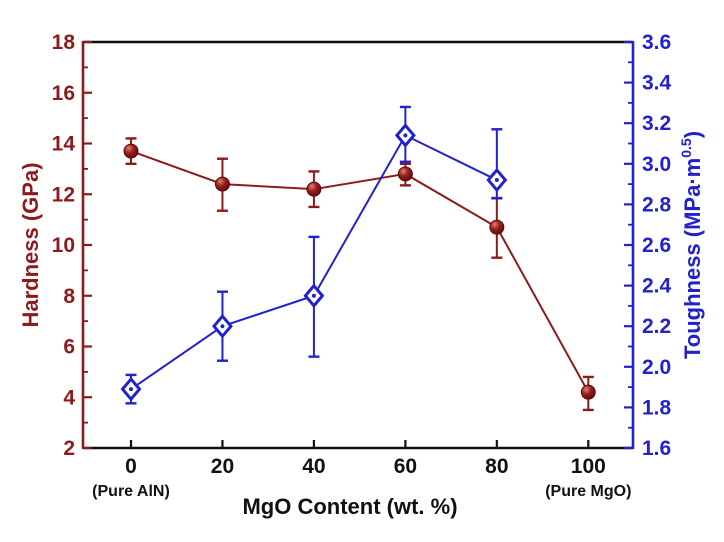  I want to click on left-axis: 2 4 6 8 10 12 14 16 18 Hardness (GPa), so click(55, 245).